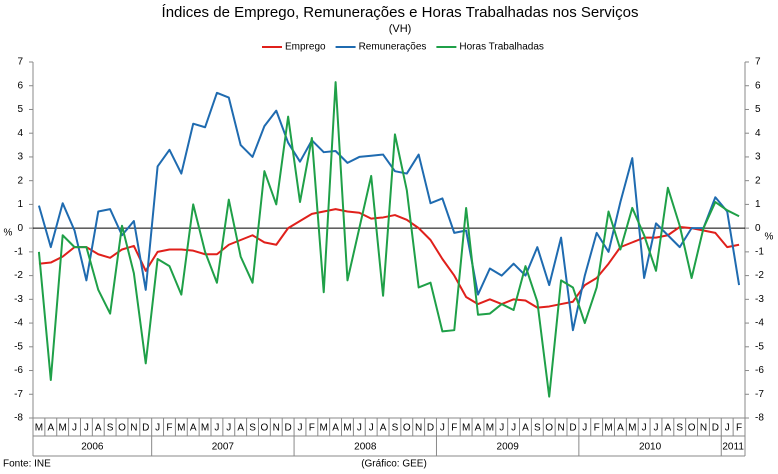 This screenshot has height=474, width=778. I want to click on x-group-label: 2007, so click(223, 447).